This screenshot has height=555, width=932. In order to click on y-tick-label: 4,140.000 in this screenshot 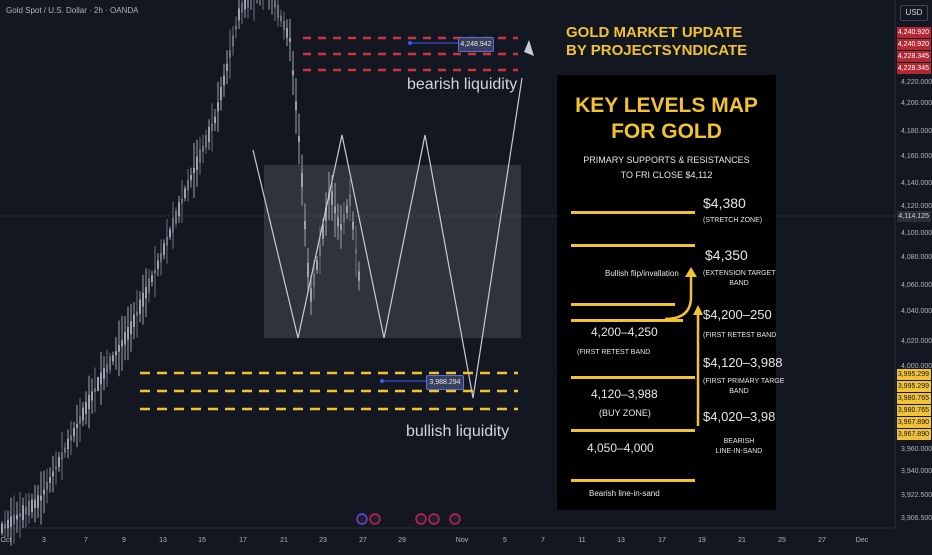, I will do `click(916, 183)`.